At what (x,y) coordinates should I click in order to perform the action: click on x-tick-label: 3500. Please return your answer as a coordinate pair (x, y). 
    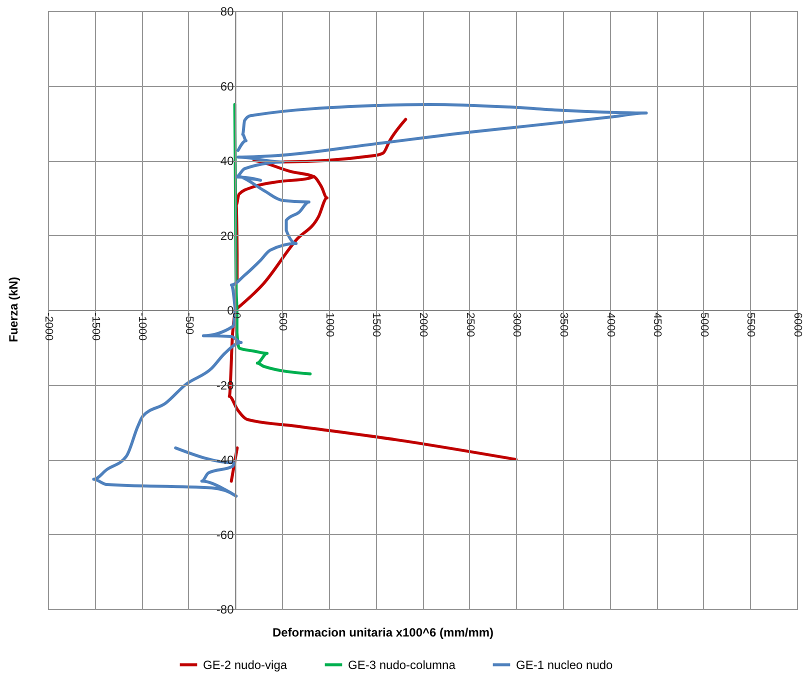
    Looking at the image, I should click on (563, 324).